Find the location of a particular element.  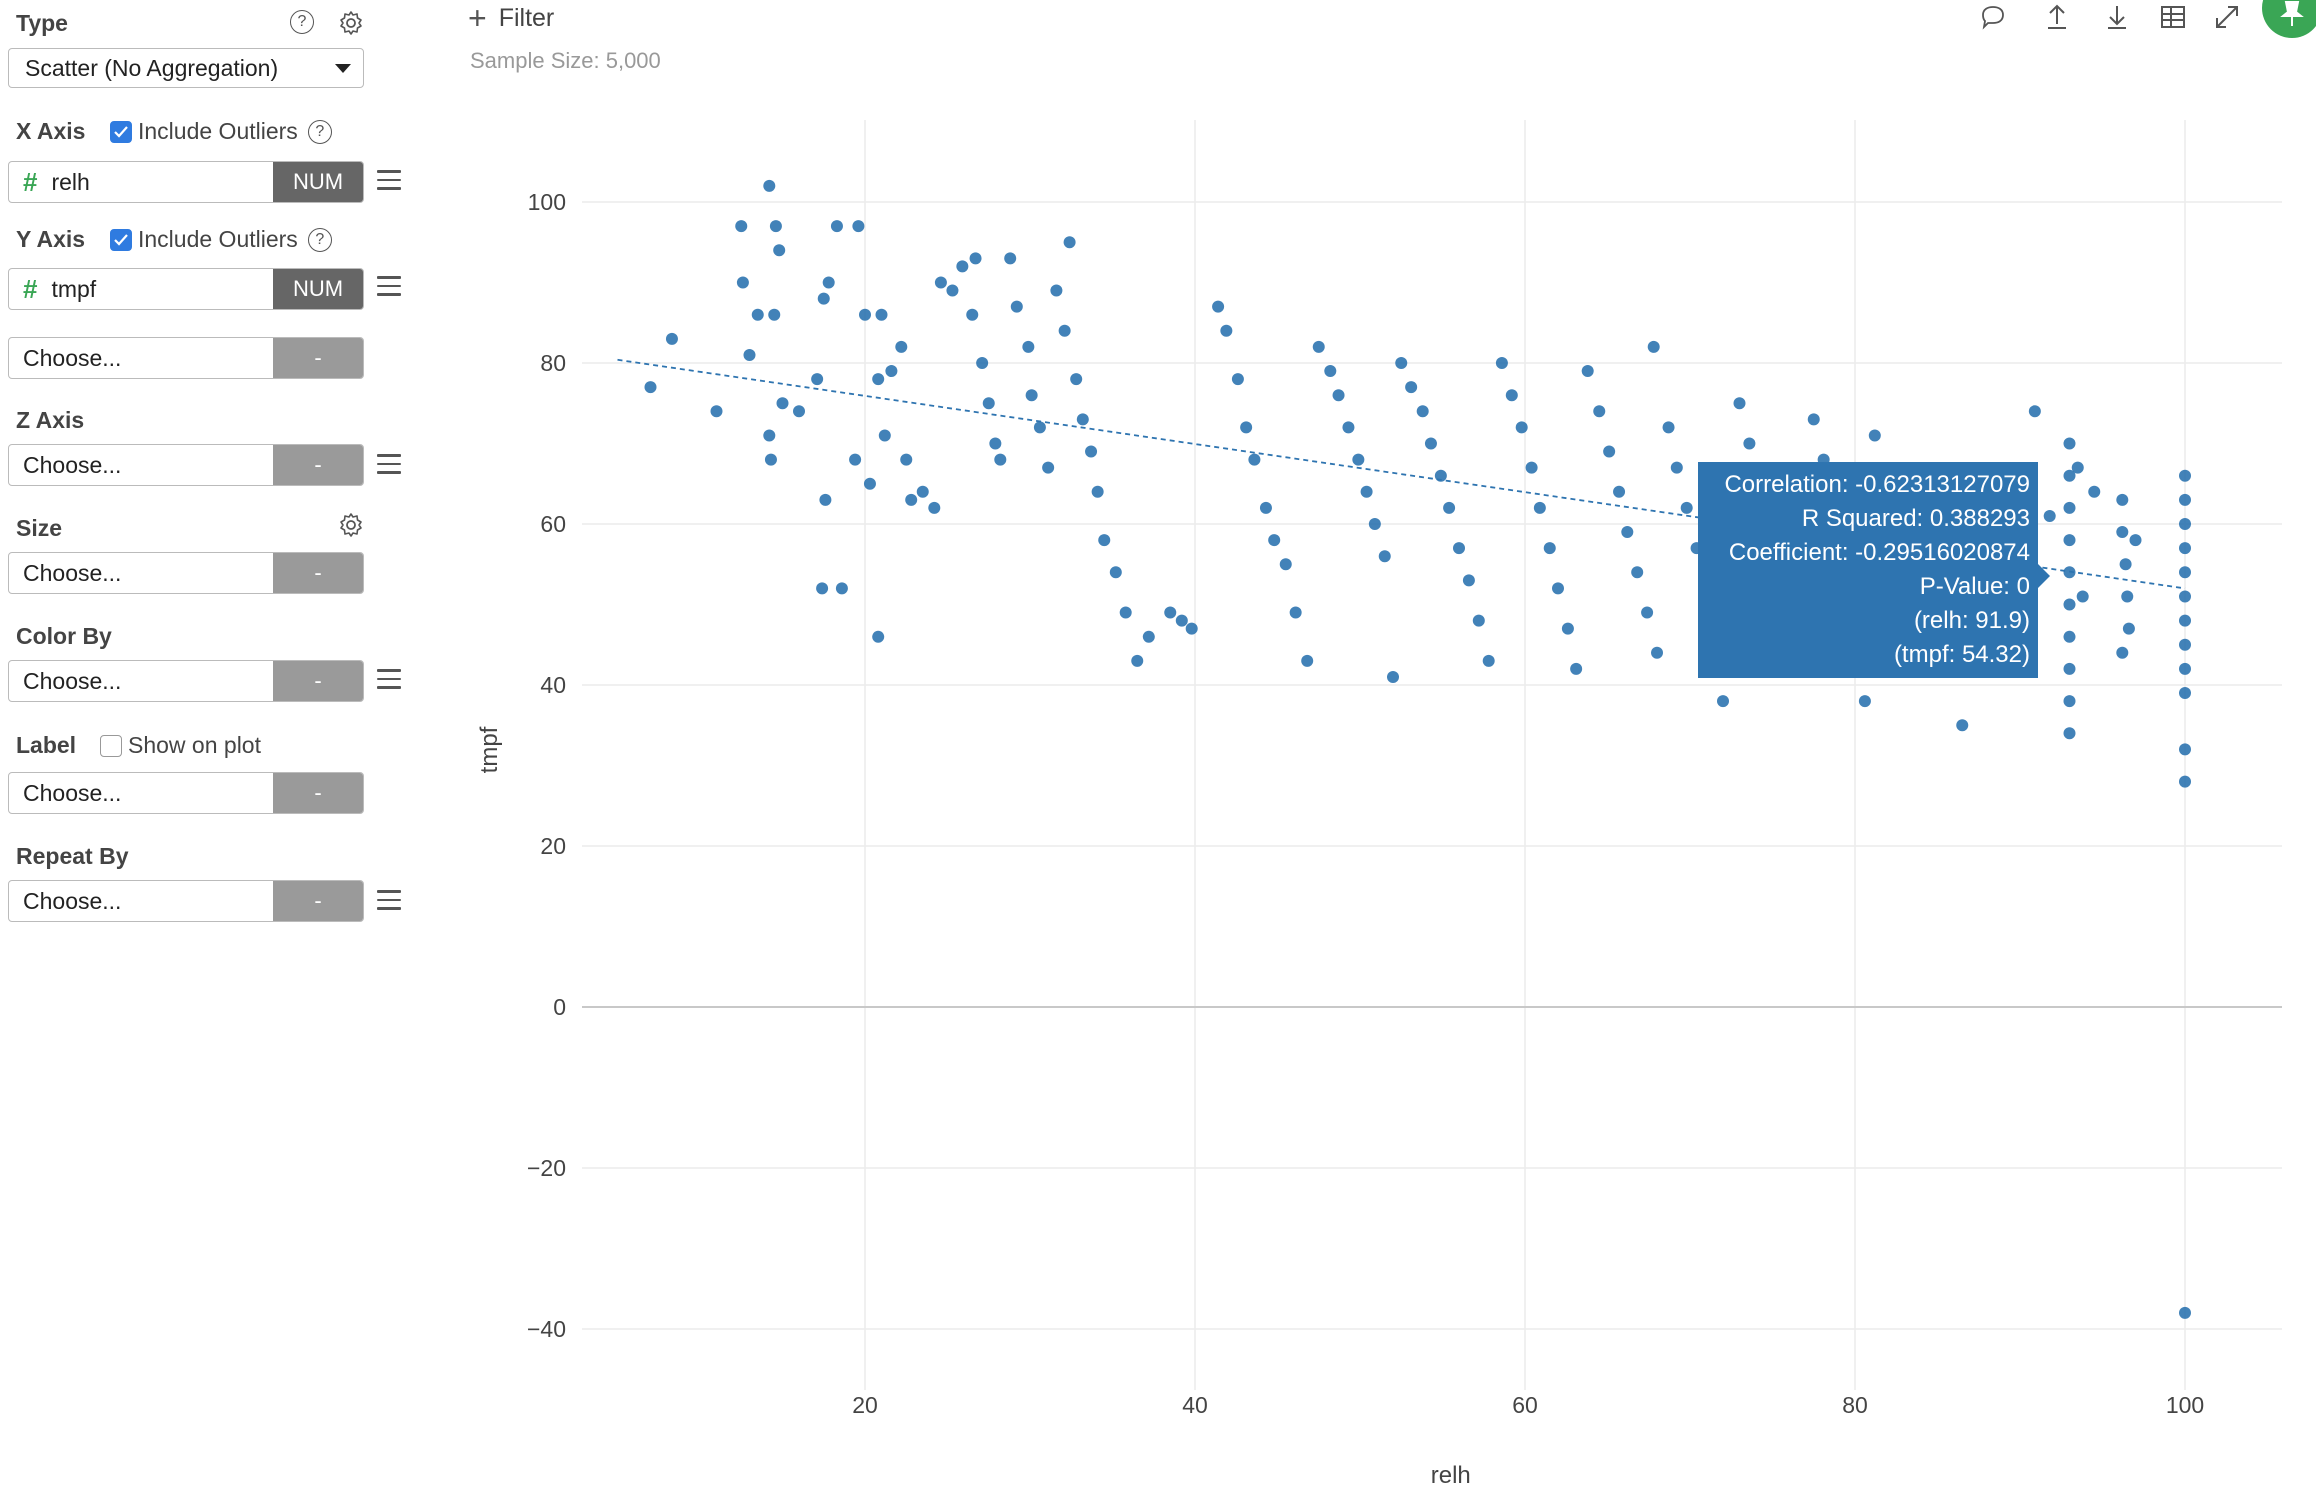

show-on-plot-row: Show on plot is located at coordinates (180, 745).